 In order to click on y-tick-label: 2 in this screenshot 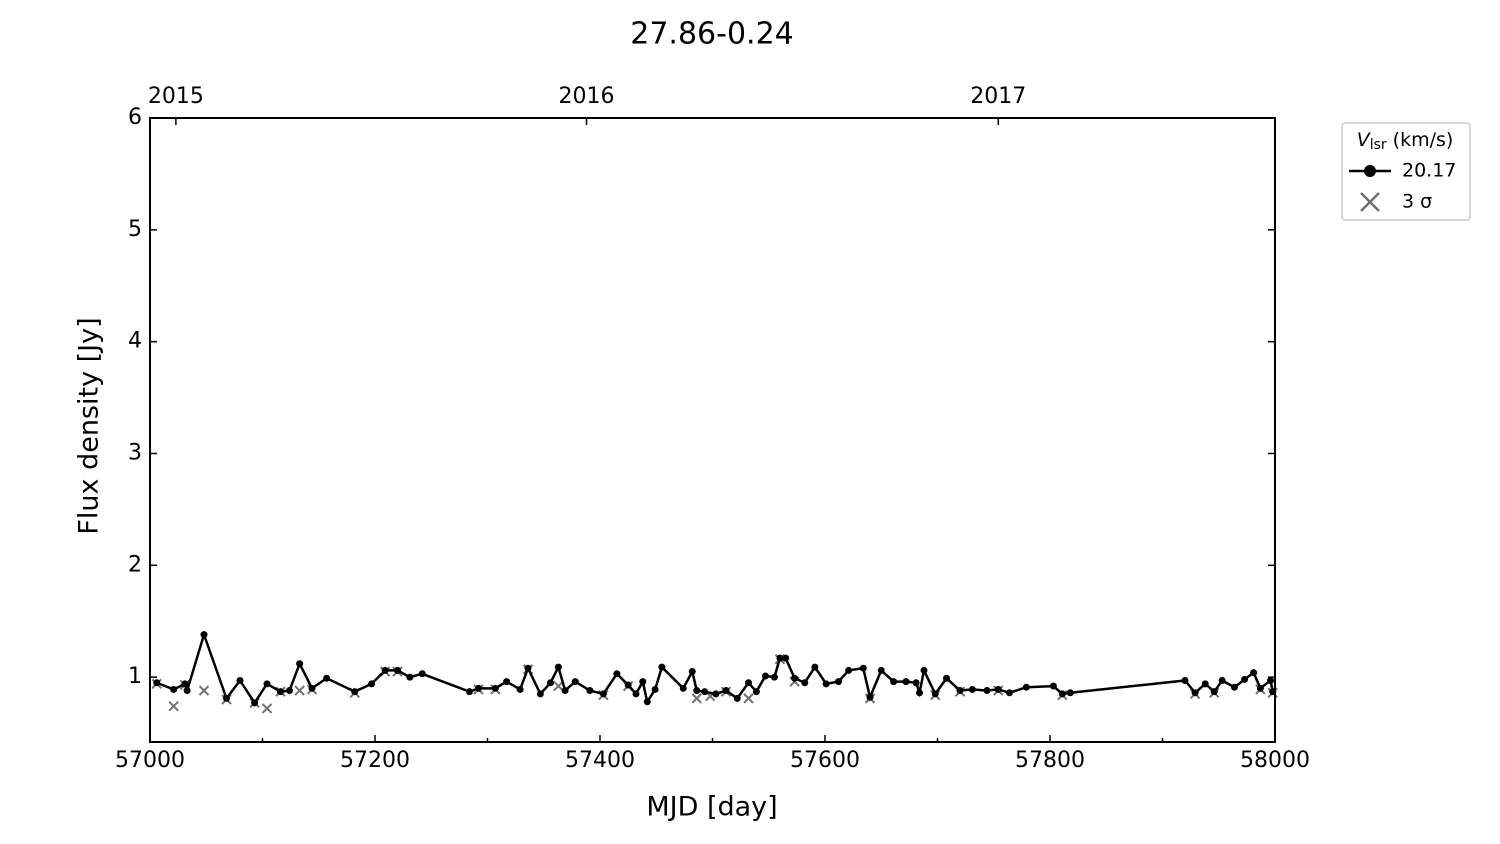, I will do `click(135, 564)`.